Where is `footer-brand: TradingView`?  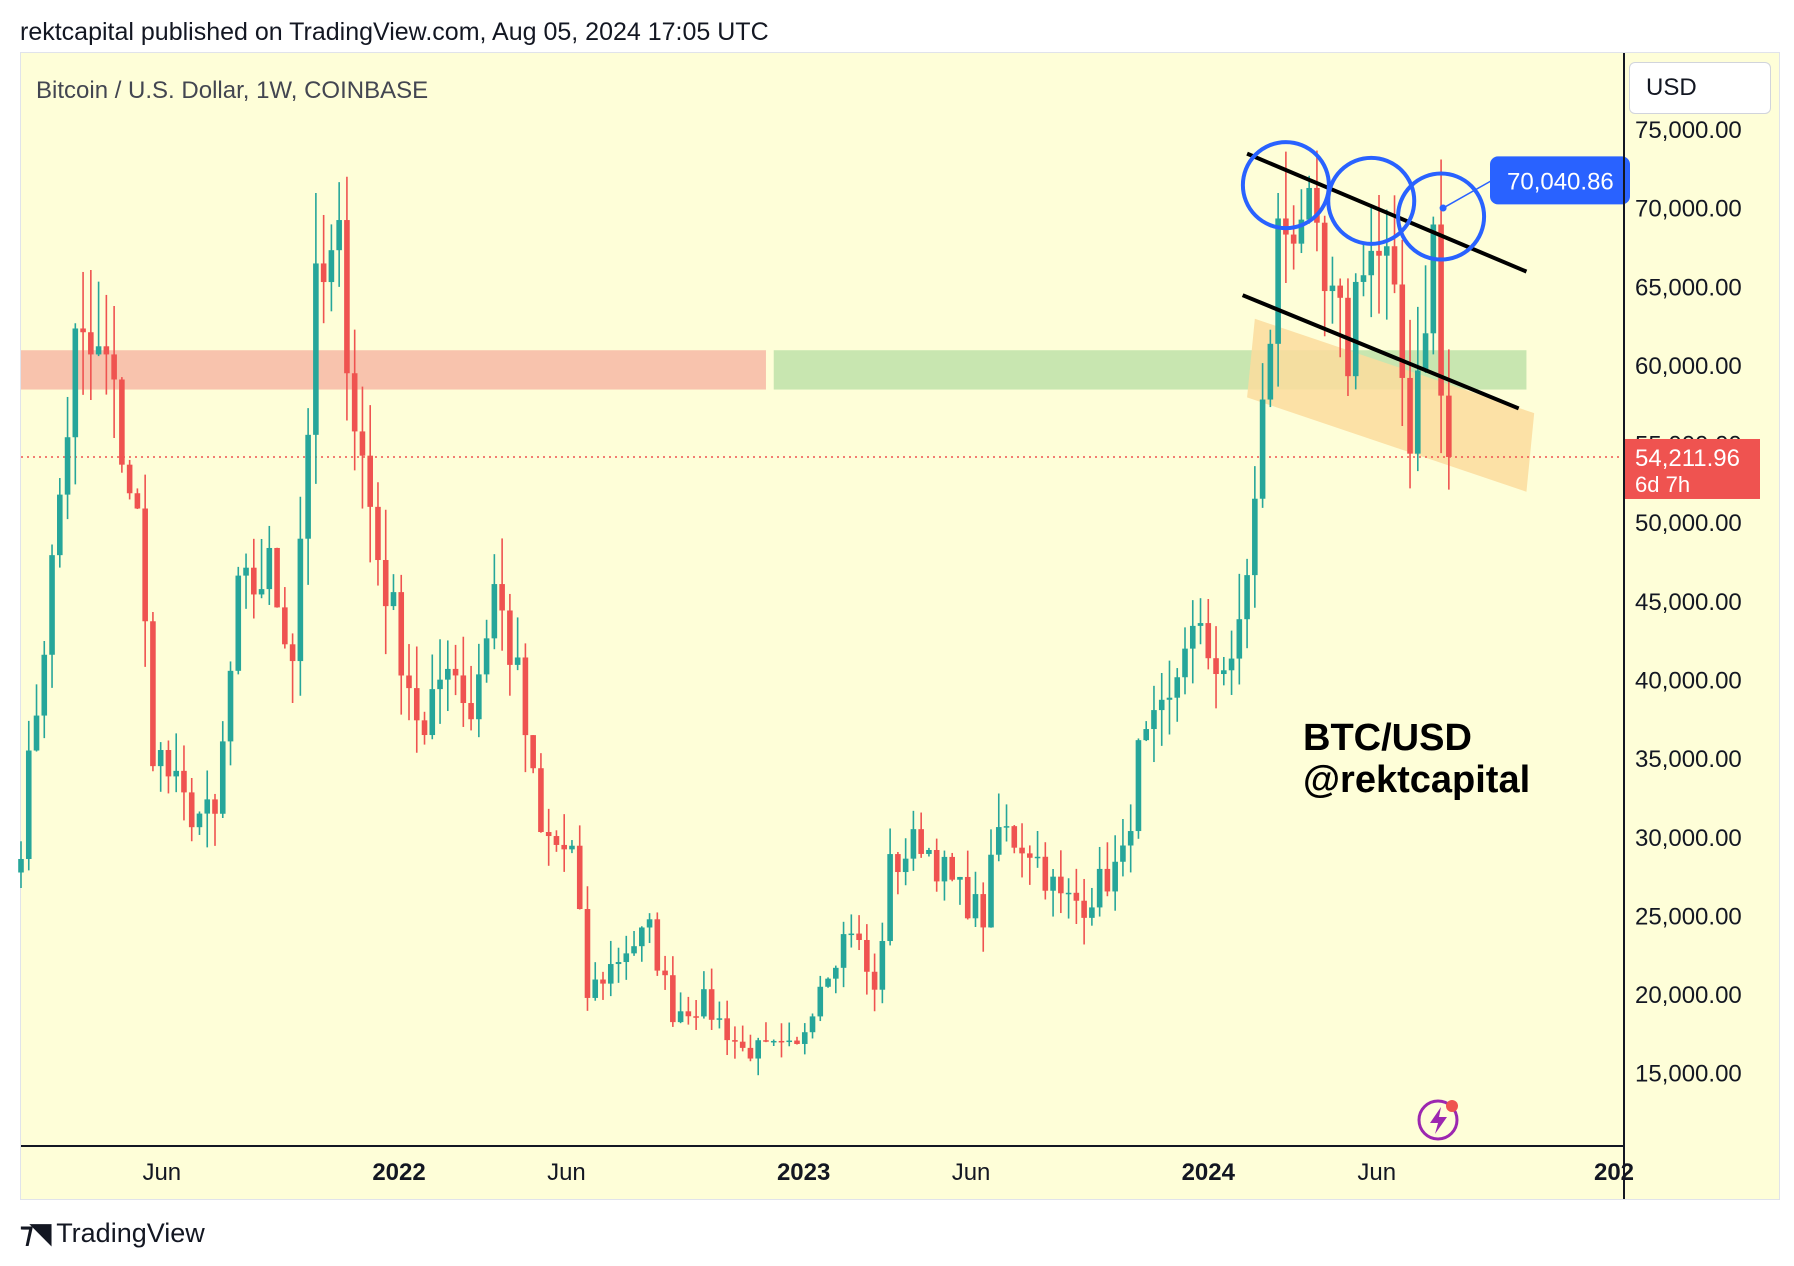 footer-brand: TradingView is located at coordinates (130, 1233).